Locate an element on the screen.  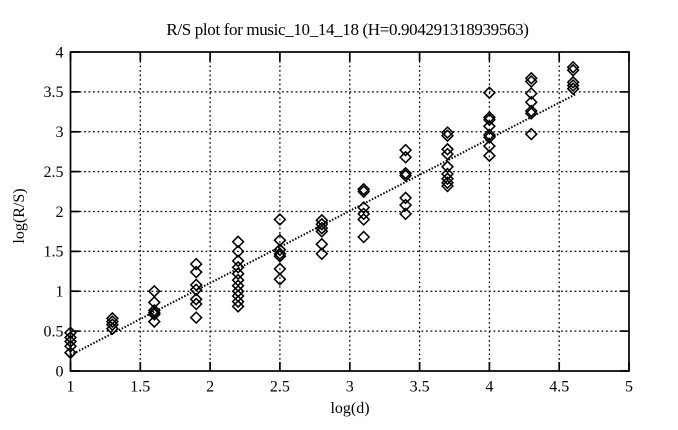
svg-text: 0 is located at coordinates (60, 371).